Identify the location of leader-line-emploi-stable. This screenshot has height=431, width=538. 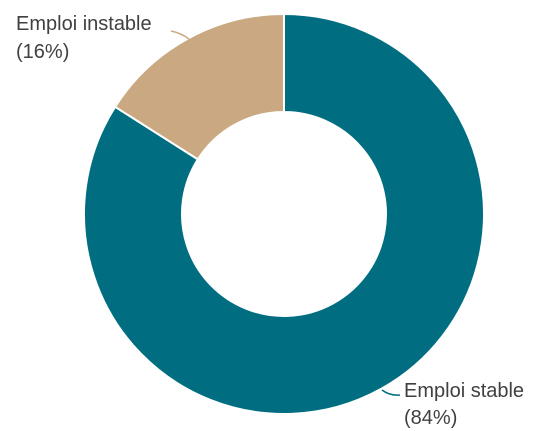
(391, 392).